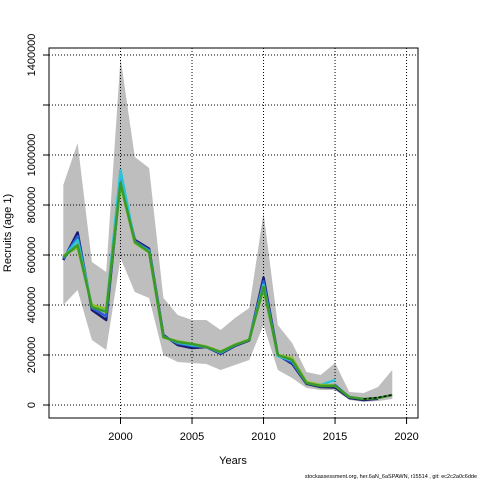 Image resolution: width=480 pixels, height=480 pixels. Describe the element at coordinates (32, 405) in the screenshot. I see `y-tick-label: 0` at that location.